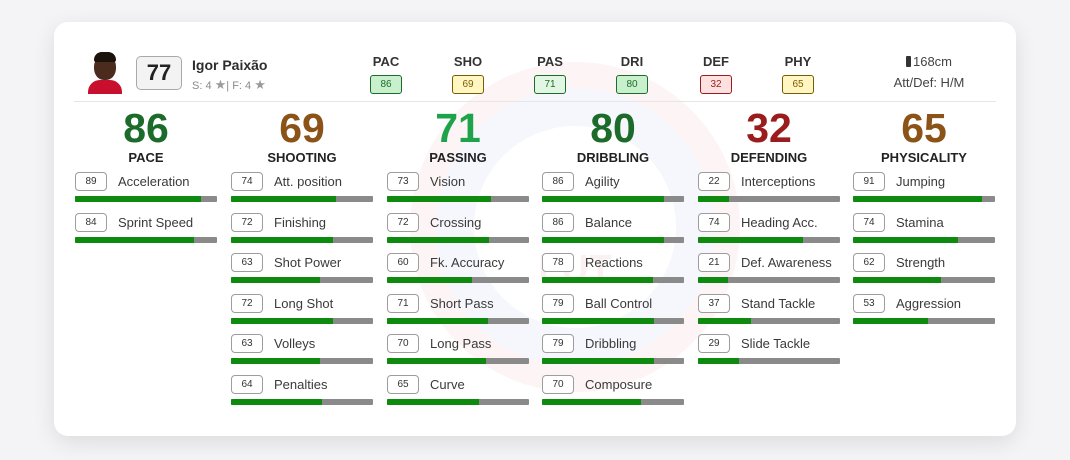  What do you see at coordinates (386, 74) in the screenshot?
I see `header-stat-pac: PAC 86` at bounding box center [386, 74].